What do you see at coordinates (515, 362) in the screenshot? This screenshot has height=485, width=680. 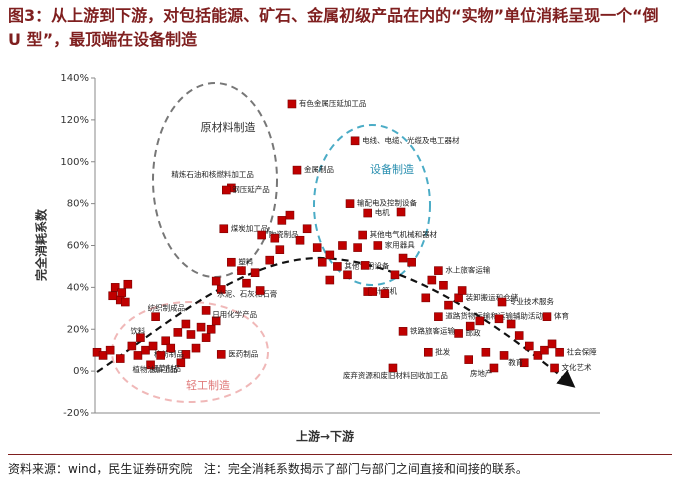 I see `point-label: 教育` at bounding box center [515, 362].